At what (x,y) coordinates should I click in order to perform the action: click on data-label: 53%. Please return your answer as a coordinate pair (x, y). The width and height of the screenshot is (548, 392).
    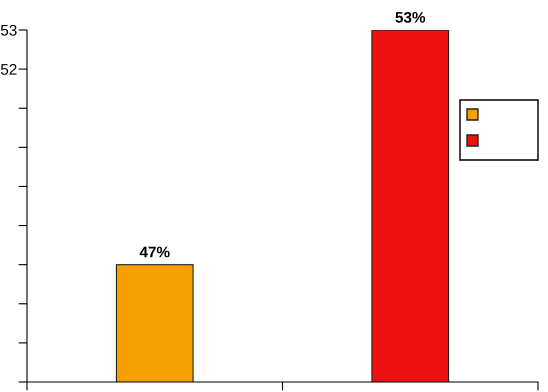
    Looking at the image, I should click on (410, 17).